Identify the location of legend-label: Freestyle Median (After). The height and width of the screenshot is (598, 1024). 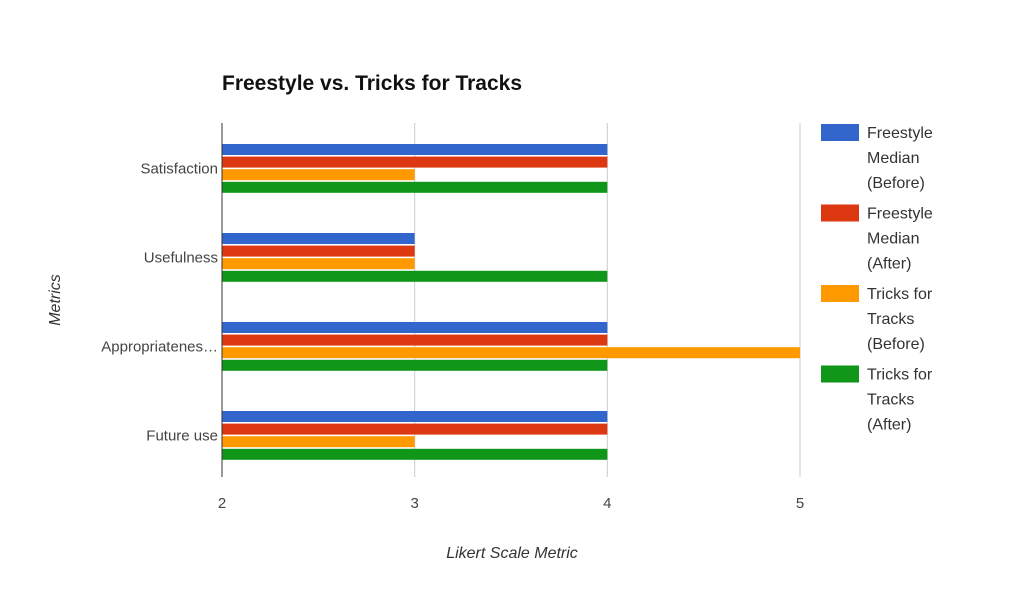
(900, 239).